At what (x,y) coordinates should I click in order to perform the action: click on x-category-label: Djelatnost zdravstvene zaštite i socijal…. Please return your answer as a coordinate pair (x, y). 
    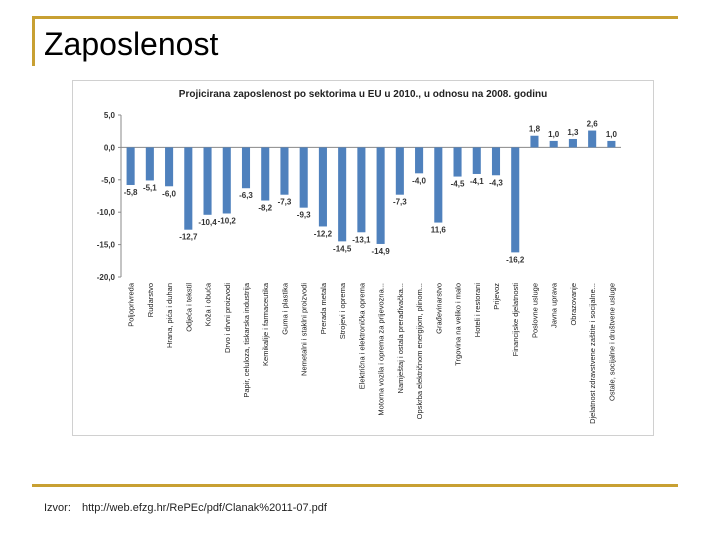
    Looking at the image, I should click on (592, 353).